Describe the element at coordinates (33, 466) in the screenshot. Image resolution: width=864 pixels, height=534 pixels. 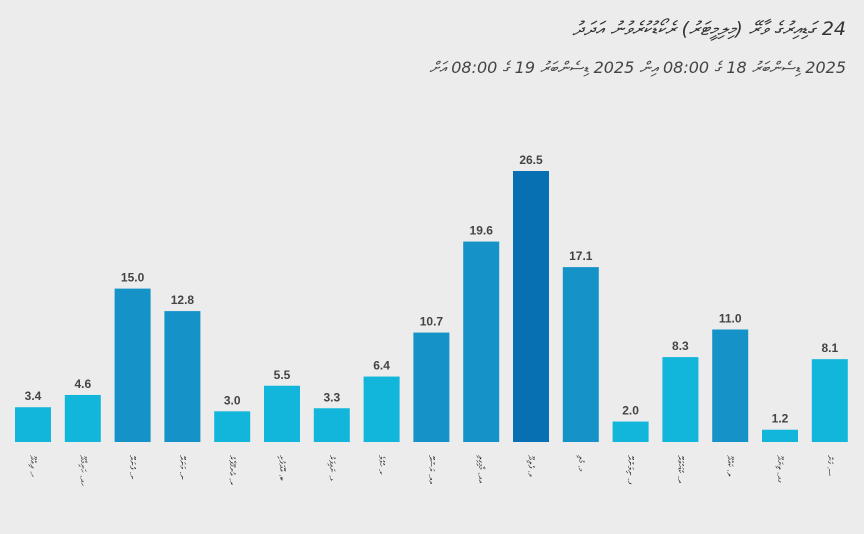
I see `category-label: ހ. ދިއްދޫ` at that location.